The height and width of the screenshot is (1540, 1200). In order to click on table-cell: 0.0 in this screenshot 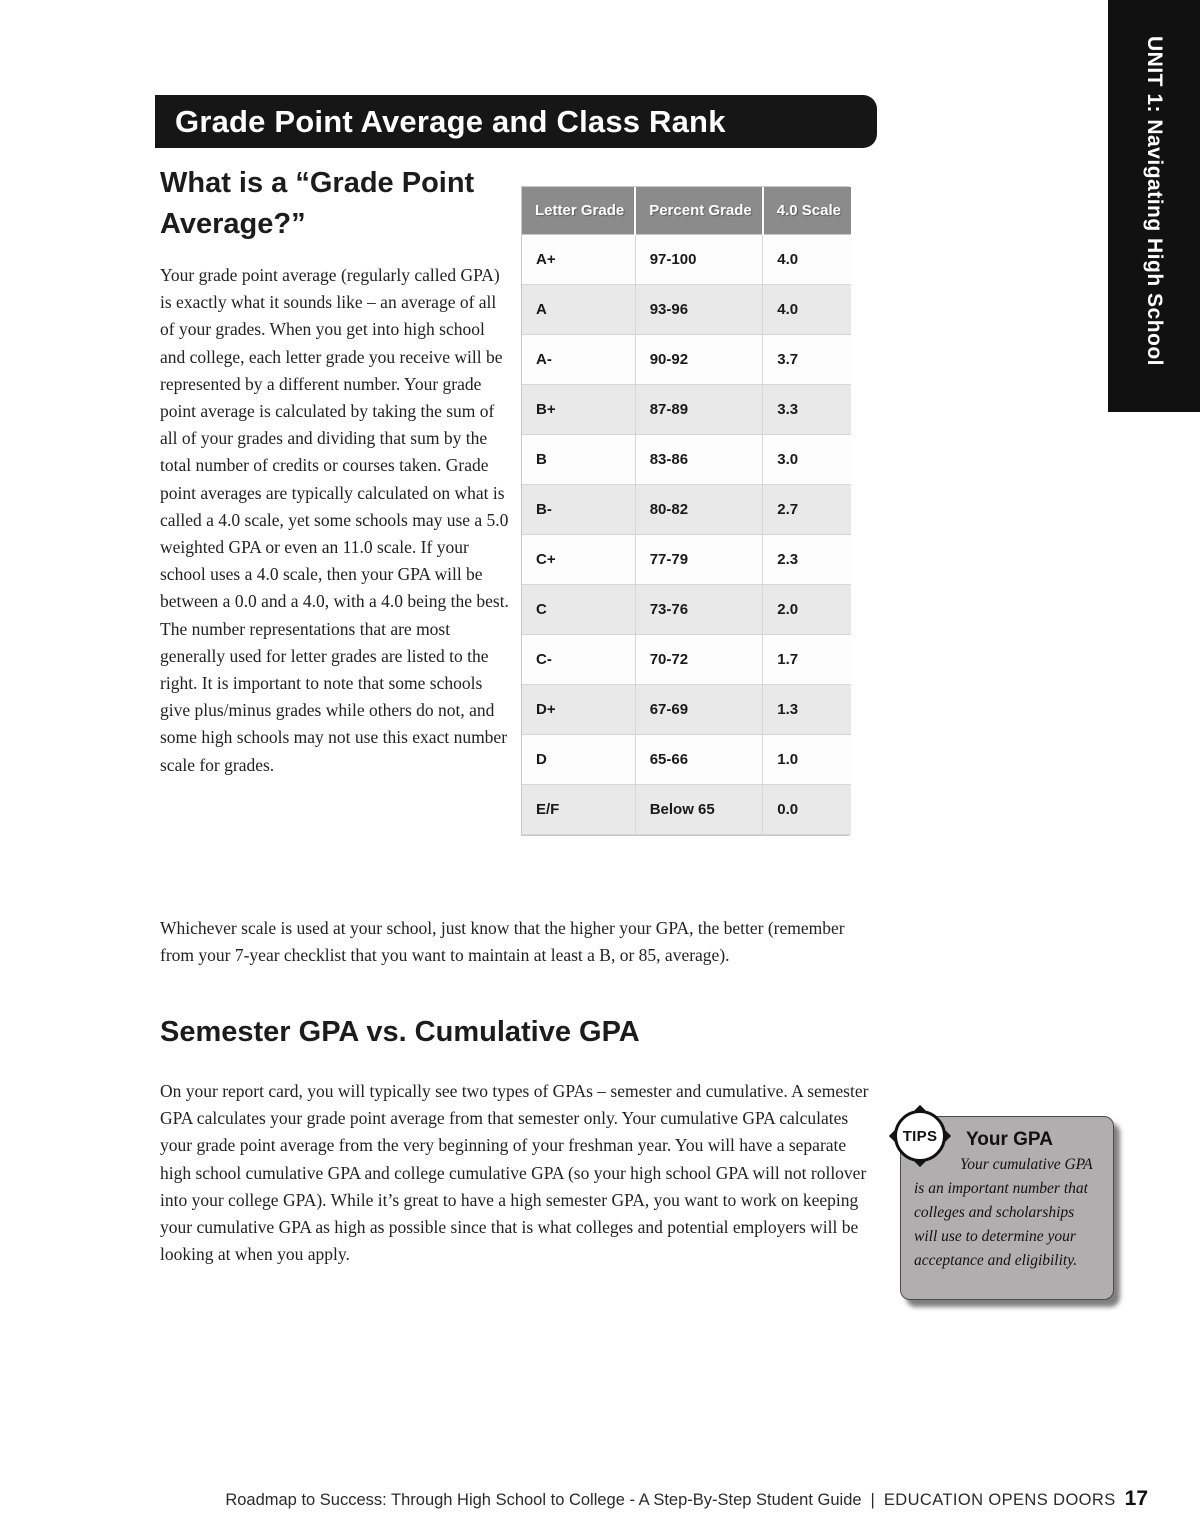, I will do `click(806, 809)`.